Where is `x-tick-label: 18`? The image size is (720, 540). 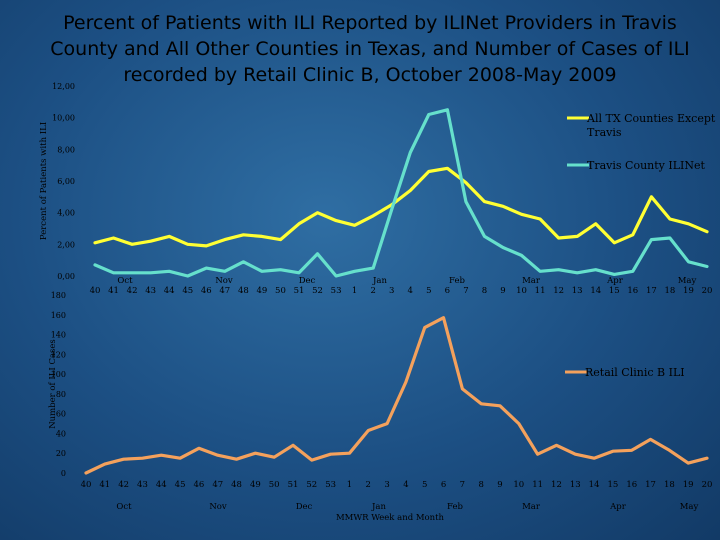 x-tick-label: 18 is located at coordinates (669, 485).